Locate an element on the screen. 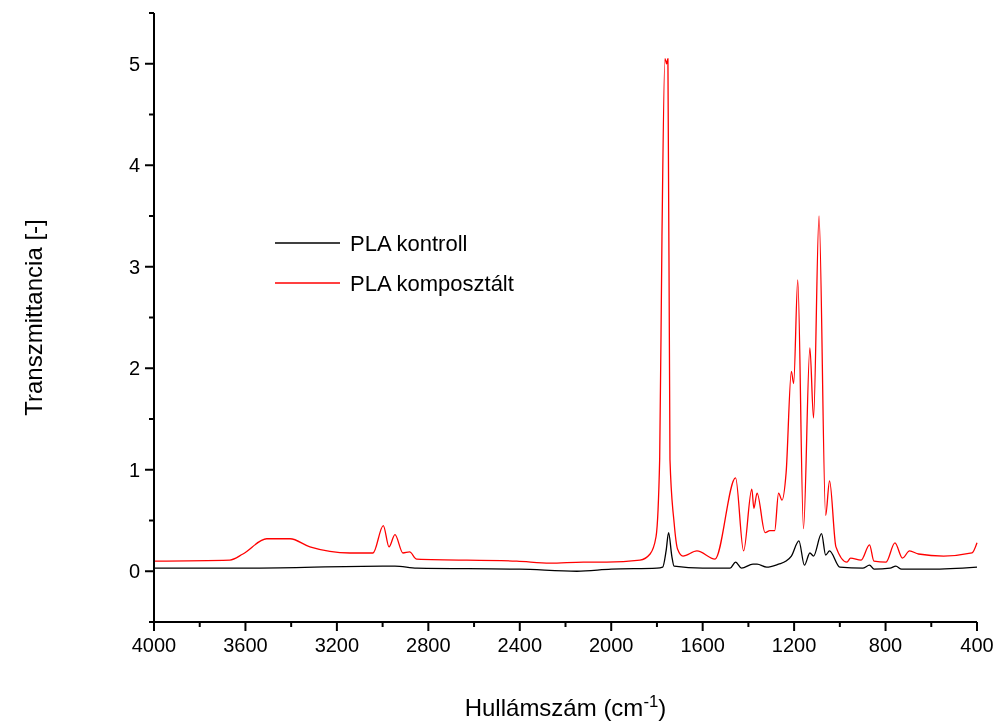  y-axis-title: Transzmittancia [-] is located at coordinates (33, 317).